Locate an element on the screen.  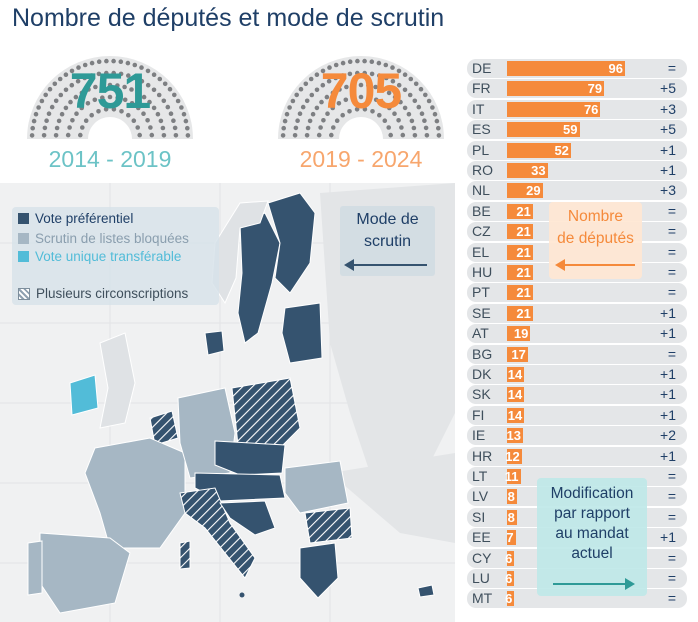
arrow-right-icon is located at coordinates (589, 584).